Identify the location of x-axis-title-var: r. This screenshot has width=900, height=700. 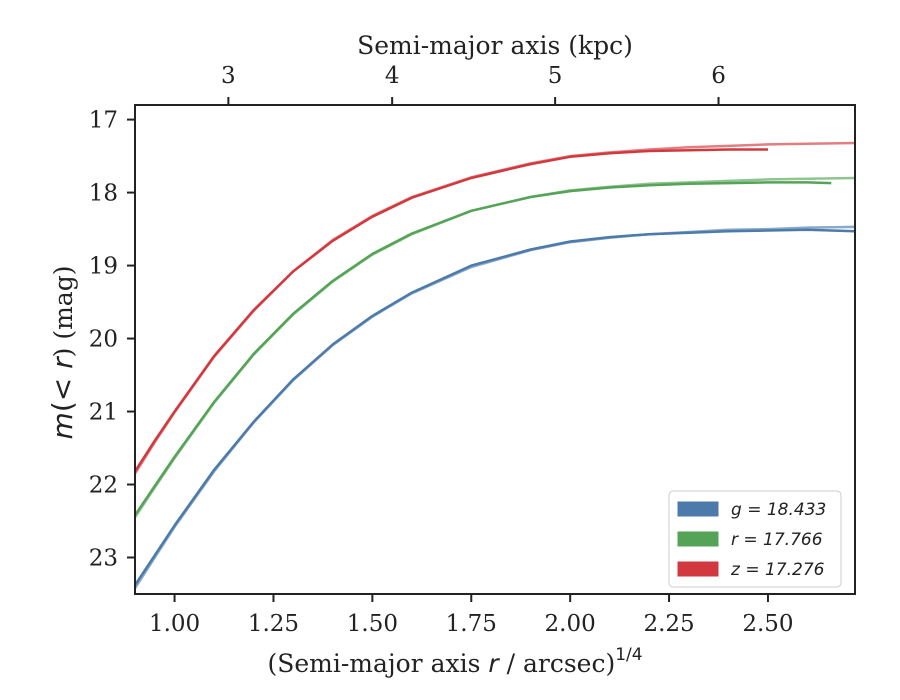
(494, 663).